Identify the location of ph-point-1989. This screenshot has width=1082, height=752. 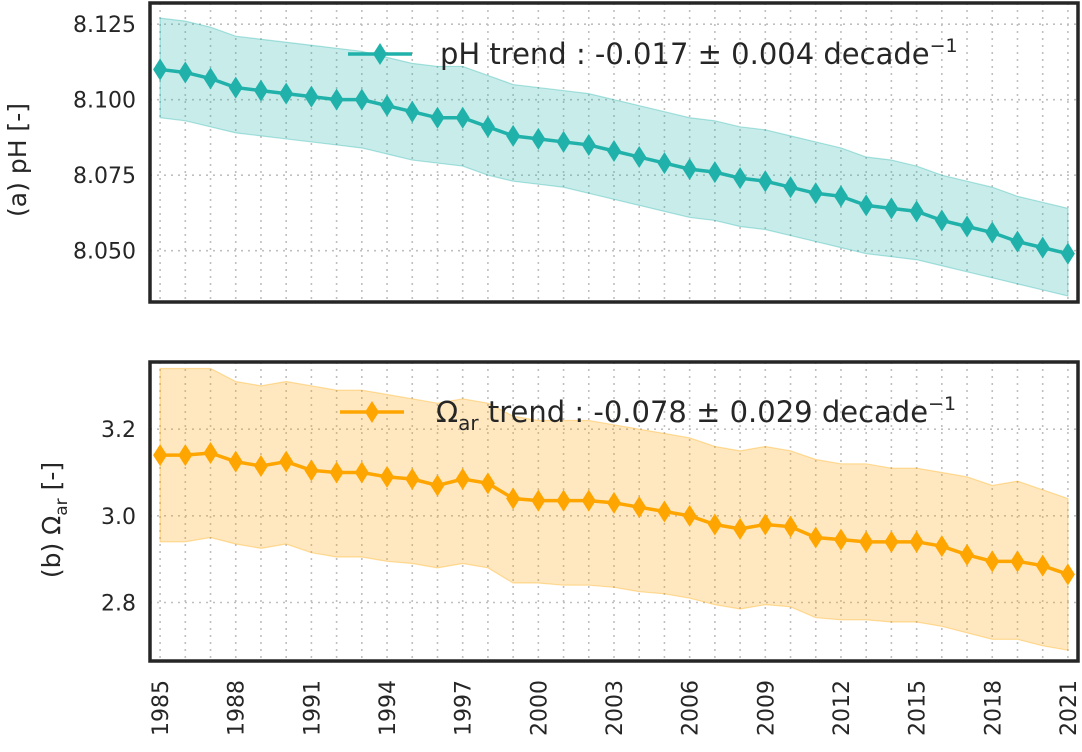
(260, 90).